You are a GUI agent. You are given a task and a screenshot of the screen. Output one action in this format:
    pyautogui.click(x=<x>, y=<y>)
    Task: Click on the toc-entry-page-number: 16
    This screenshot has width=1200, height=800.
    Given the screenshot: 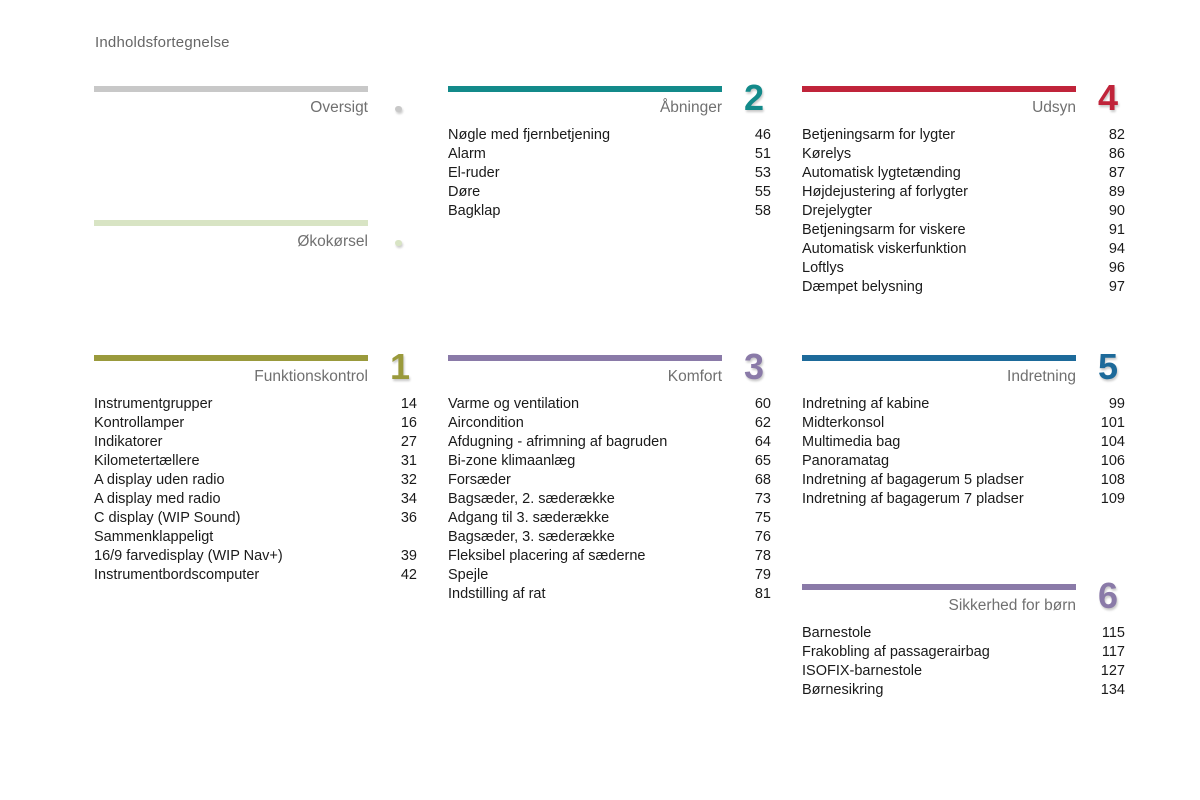 What is the action you would take?
    pyautogui.click(x=408, y=423)
    